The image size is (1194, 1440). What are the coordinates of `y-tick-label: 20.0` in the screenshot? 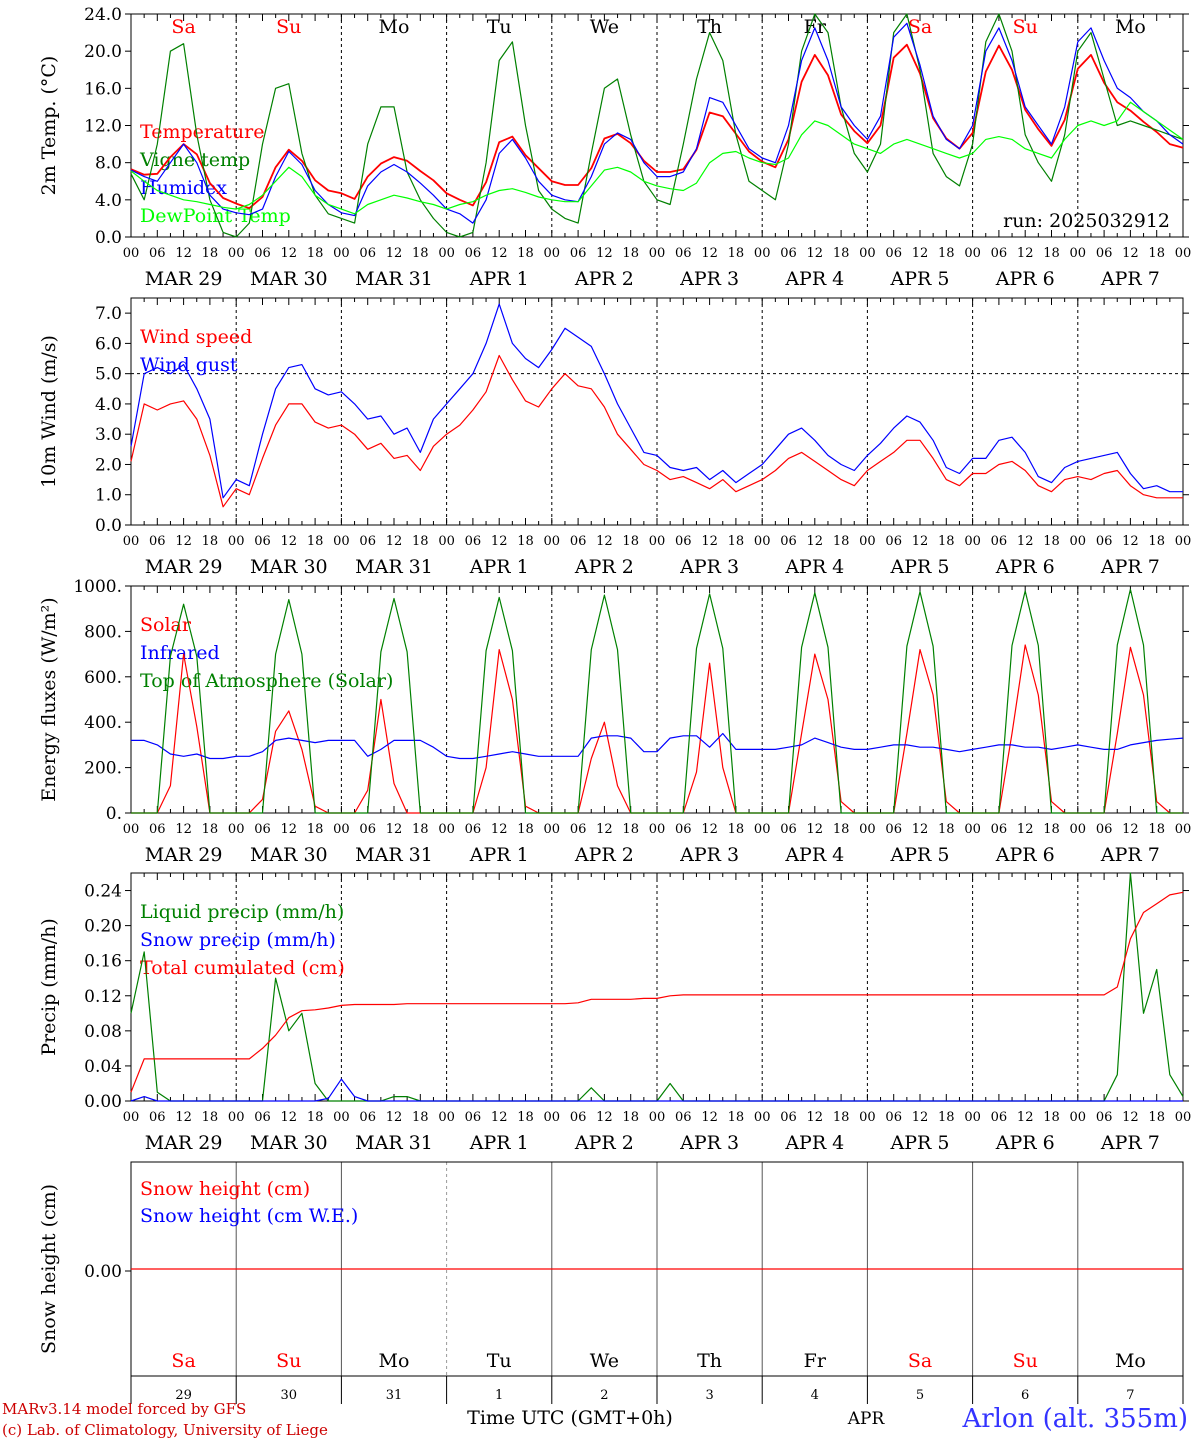 It's located at (103, 52).